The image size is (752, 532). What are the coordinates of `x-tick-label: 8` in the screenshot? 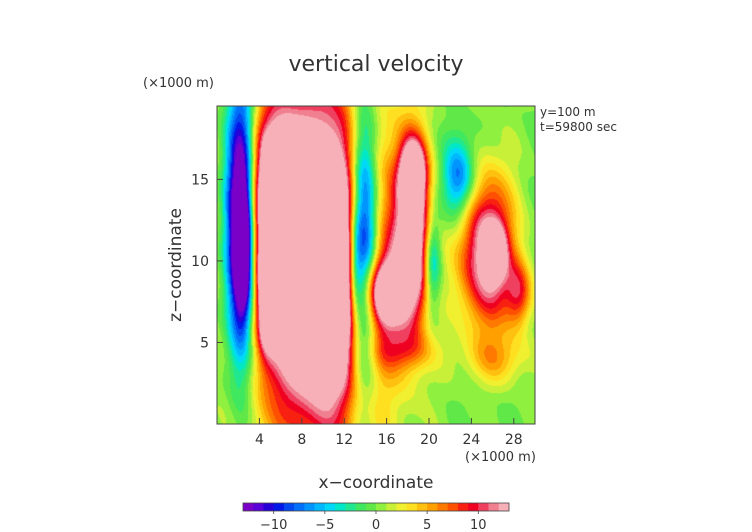 It's located at (301, 440).